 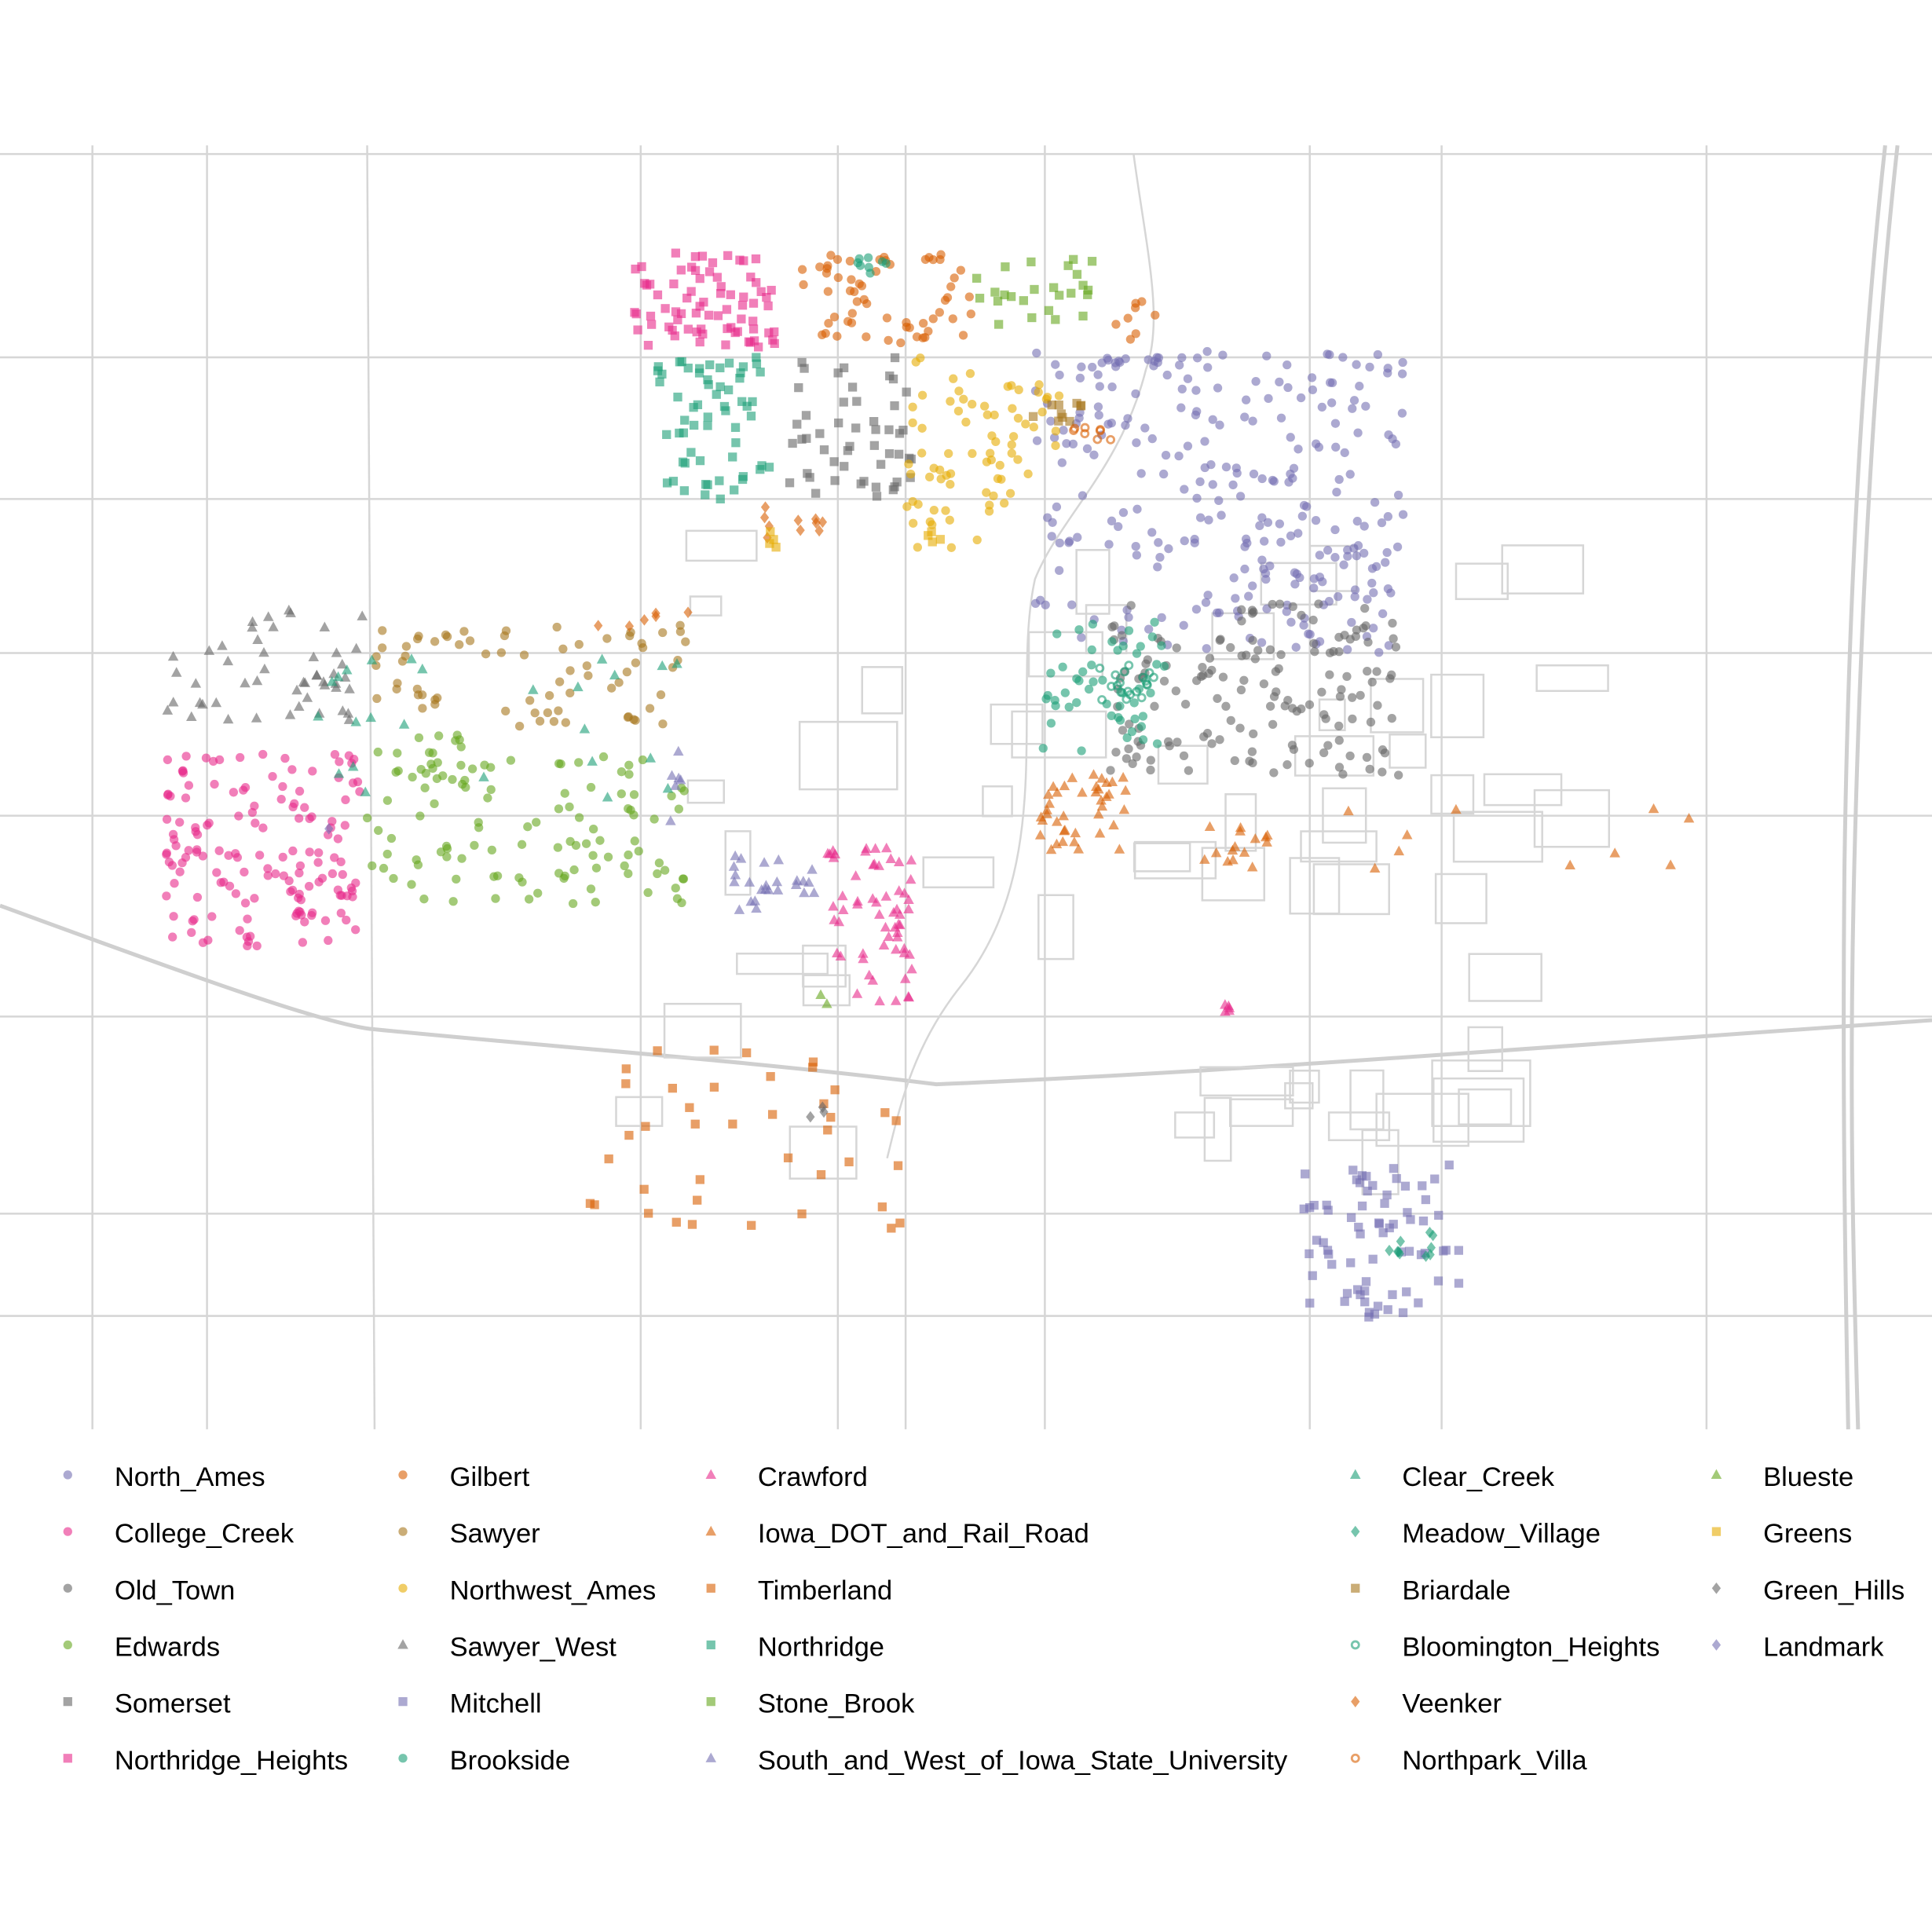 What do you see at coordinates (1875, 787) in the screenshot?
I see `highway` at bounding box center [1875, 787].